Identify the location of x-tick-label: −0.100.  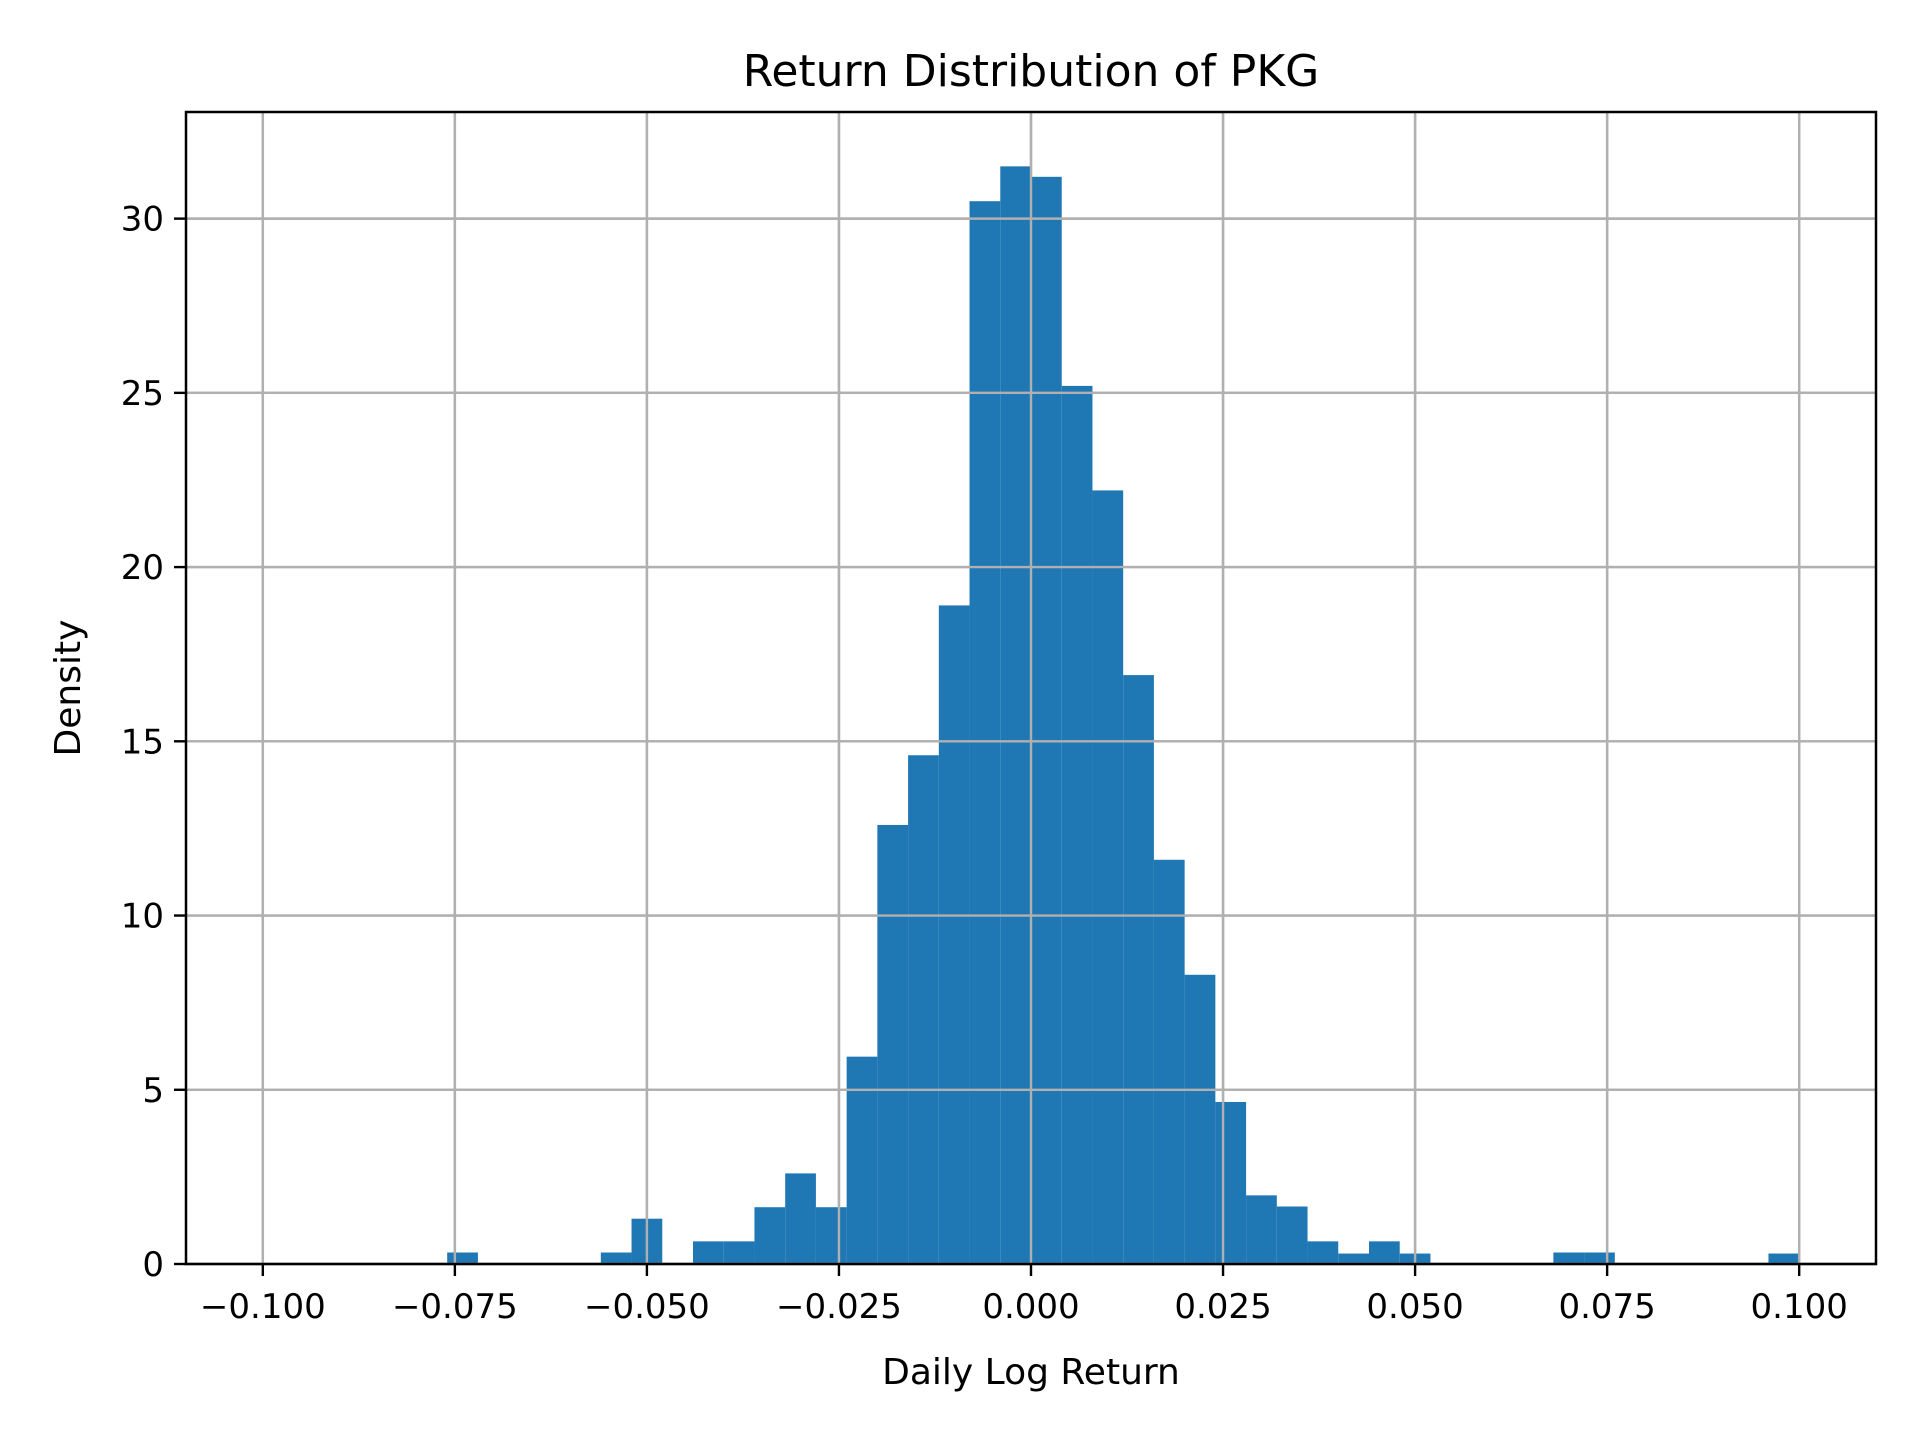
(263, 1307).